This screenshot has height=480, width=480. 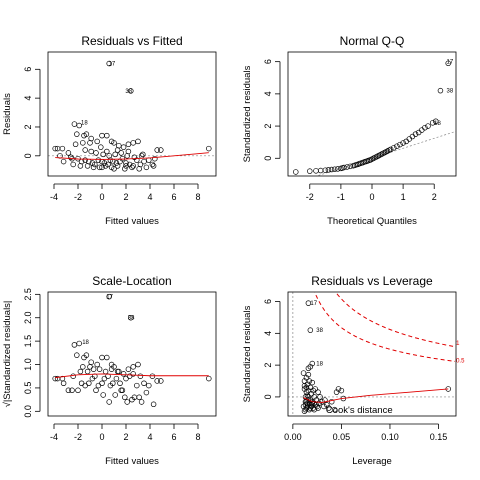 I want to click on y-tick-label: 1.5, so click(x=28, y=341).